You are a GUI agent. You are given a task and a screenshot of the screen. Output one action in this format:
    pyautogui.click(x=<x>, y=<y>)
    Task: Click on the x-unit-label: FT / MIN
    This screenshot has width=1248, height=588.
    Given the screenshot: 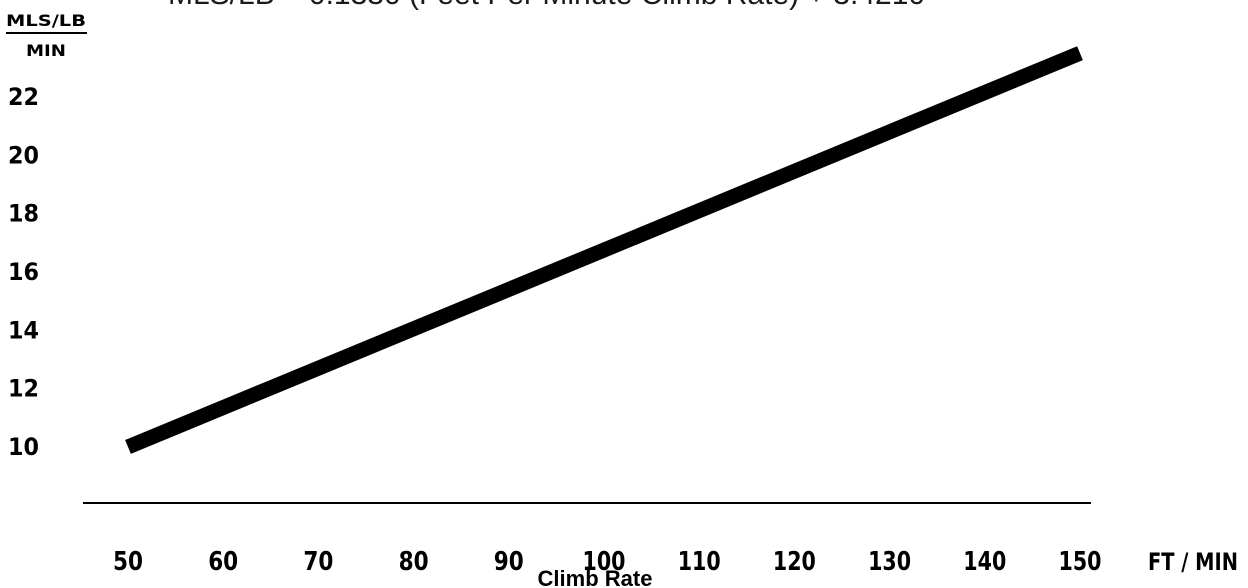 What is the action you would take?
    pyautogui.click(x=1193, y=562)
    